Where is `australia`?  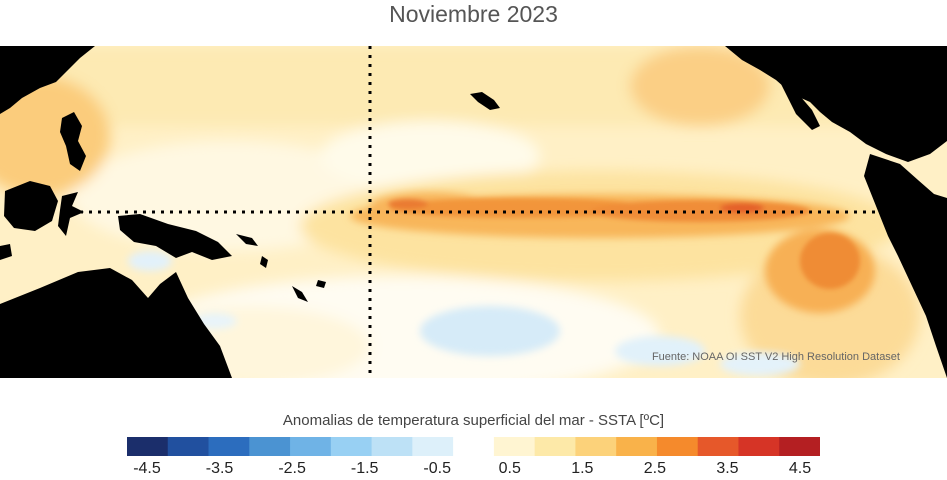 australia is located at coordinates (116, 323).